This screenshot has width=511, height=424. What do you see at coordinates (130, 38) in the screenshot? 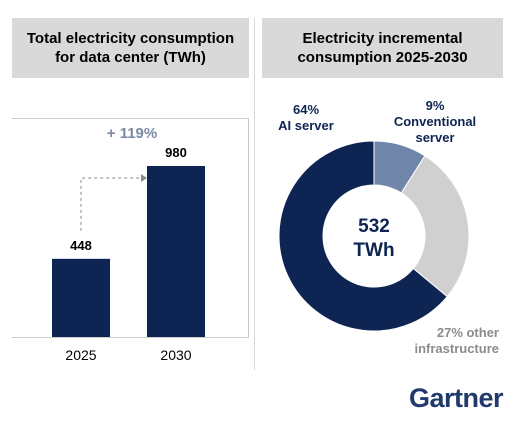
I see `bar-chart-title-line-1: Total electricity consumption` at bounding box center [130, 38].